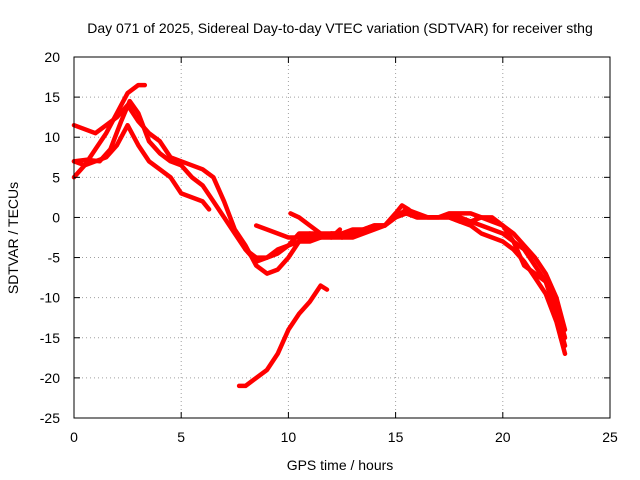  What do you see at coordinates (52, 137) in the screenshot?
I see `y-tick-label: 10` at bounding box center [52, 137].